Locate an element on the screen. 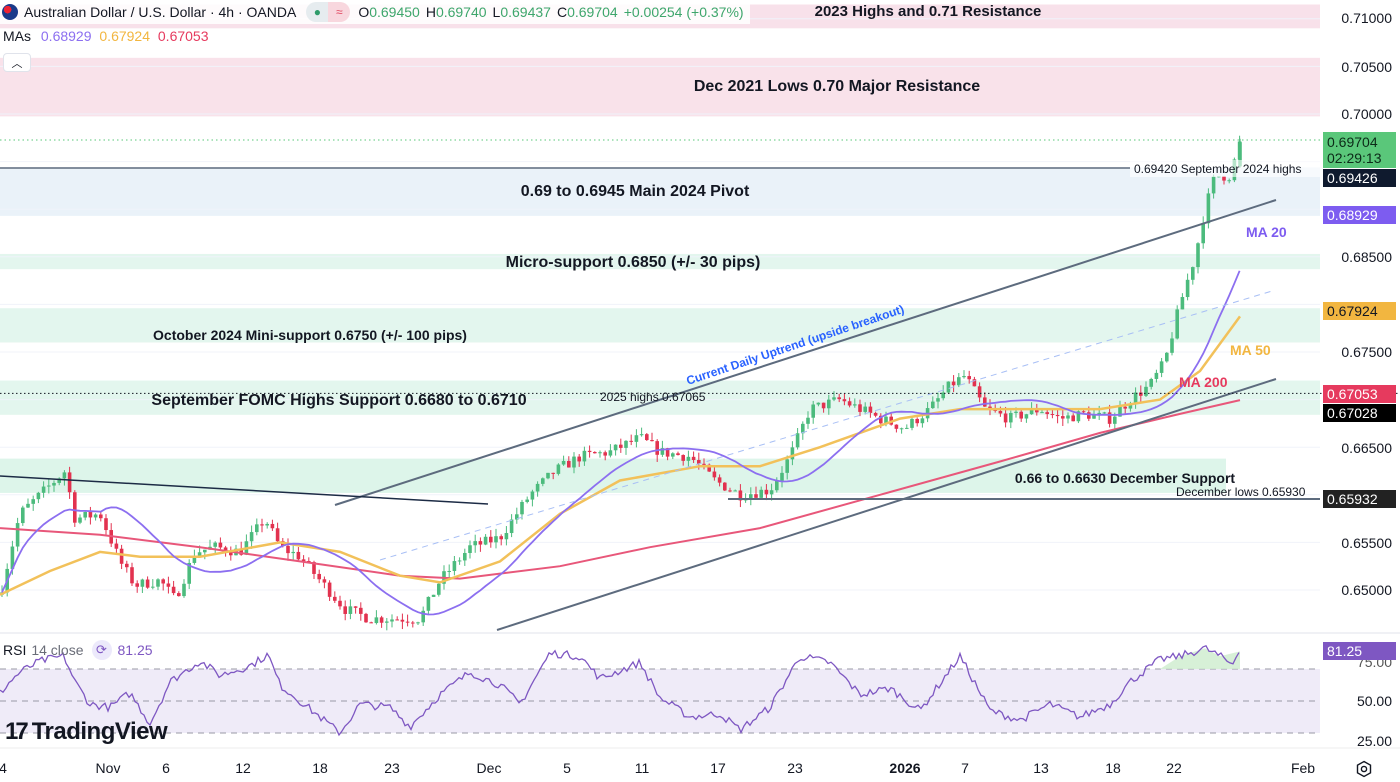 The height and width of the screenshot is (782, 1400). last-price-tag: 0.69704 02:29:13 is located at coordinates (1359, 150).